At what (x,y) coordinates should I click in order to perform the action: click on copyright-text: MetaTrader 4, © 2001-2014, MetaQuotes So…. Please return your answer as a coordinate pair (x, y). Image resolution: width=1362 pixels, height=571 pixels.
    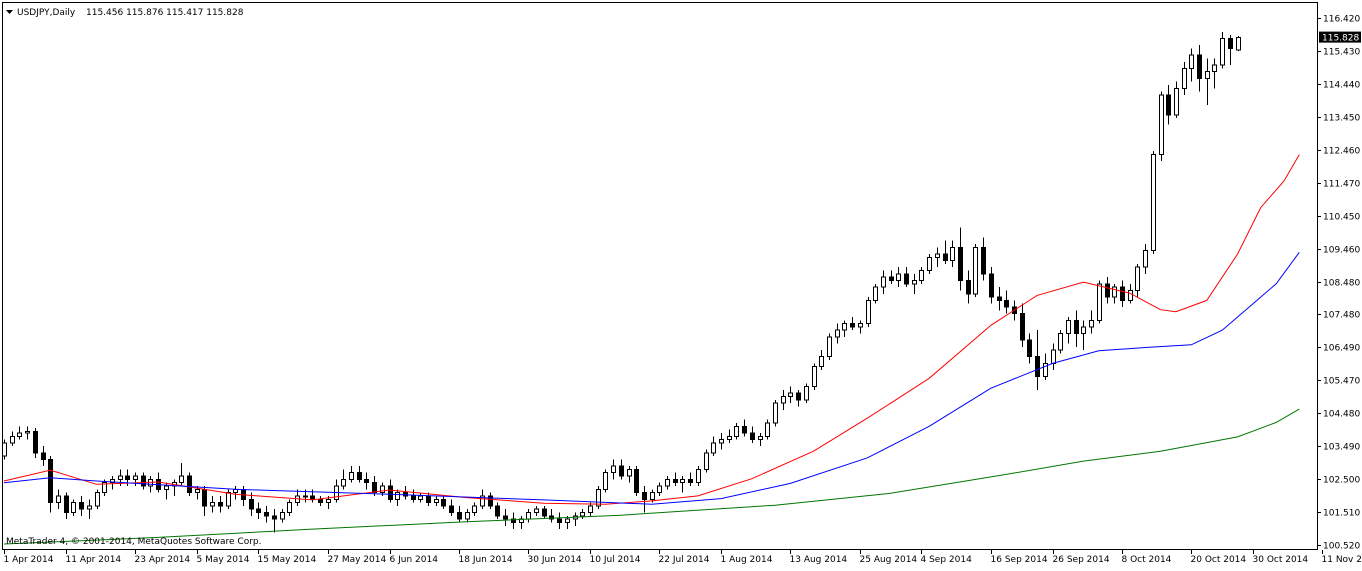
    Looking at the image, I should click on (134, 542).